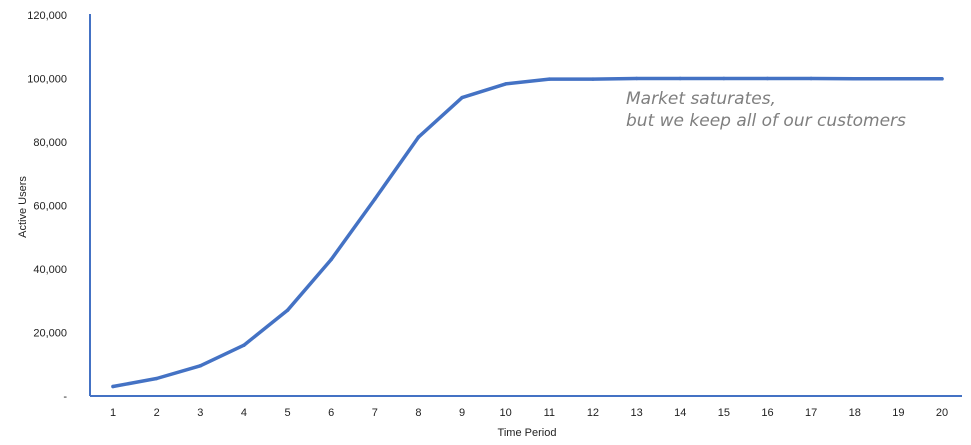 The height and width of the screenshot is (445, 971). I want to click on y-tick-label: 40,000, so click(50, 270).